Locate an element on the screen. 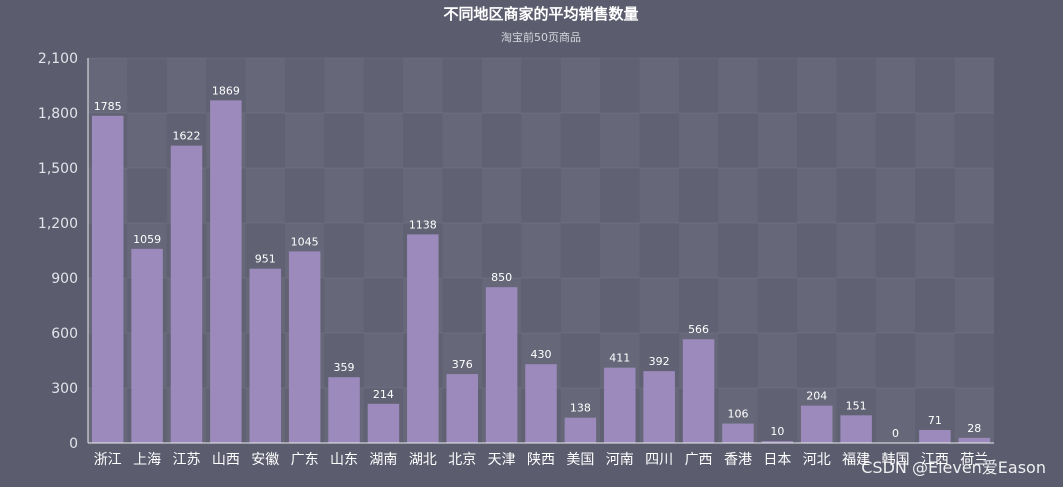  data-label: 151 is located at coordinates (856, 405).